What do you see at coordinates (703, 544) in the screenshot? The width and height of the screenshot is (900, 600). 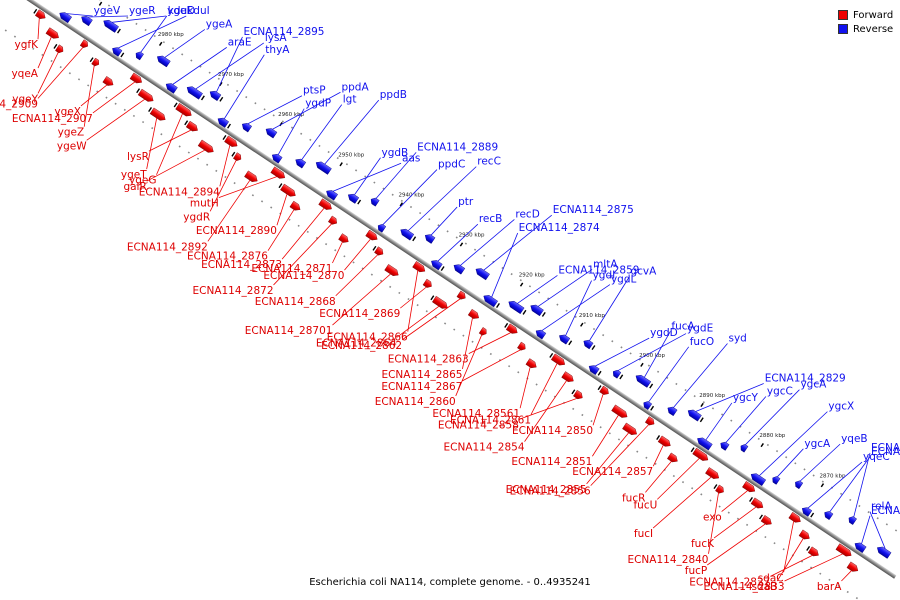 I see `forward-gene-label: fucK` at bounding box center [703, 544].